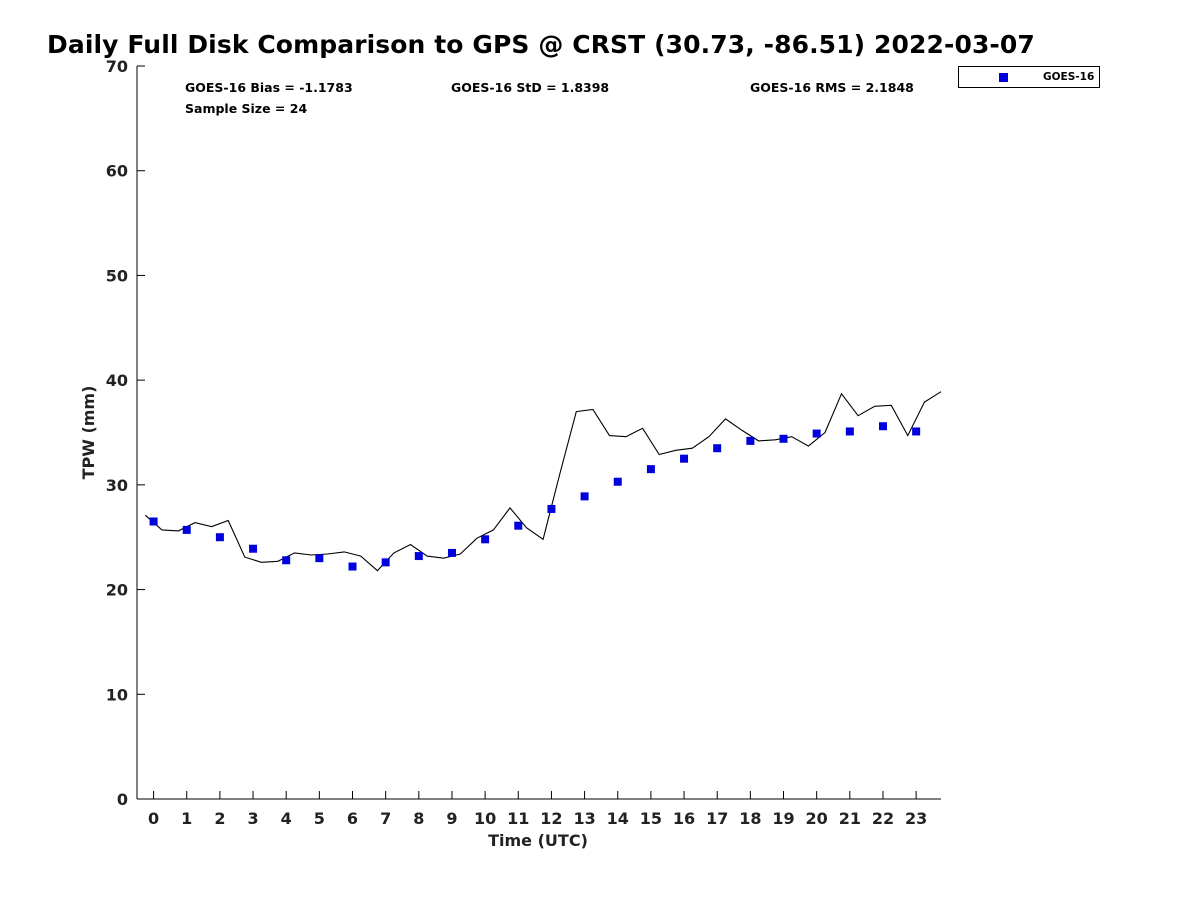 Image resolution: width=1200 pixels, height=900 pixels. What do you see at coordinates (684, 818) in the screenshot?
I see `x-tick-label: 16` at bounding box center [684, 818].